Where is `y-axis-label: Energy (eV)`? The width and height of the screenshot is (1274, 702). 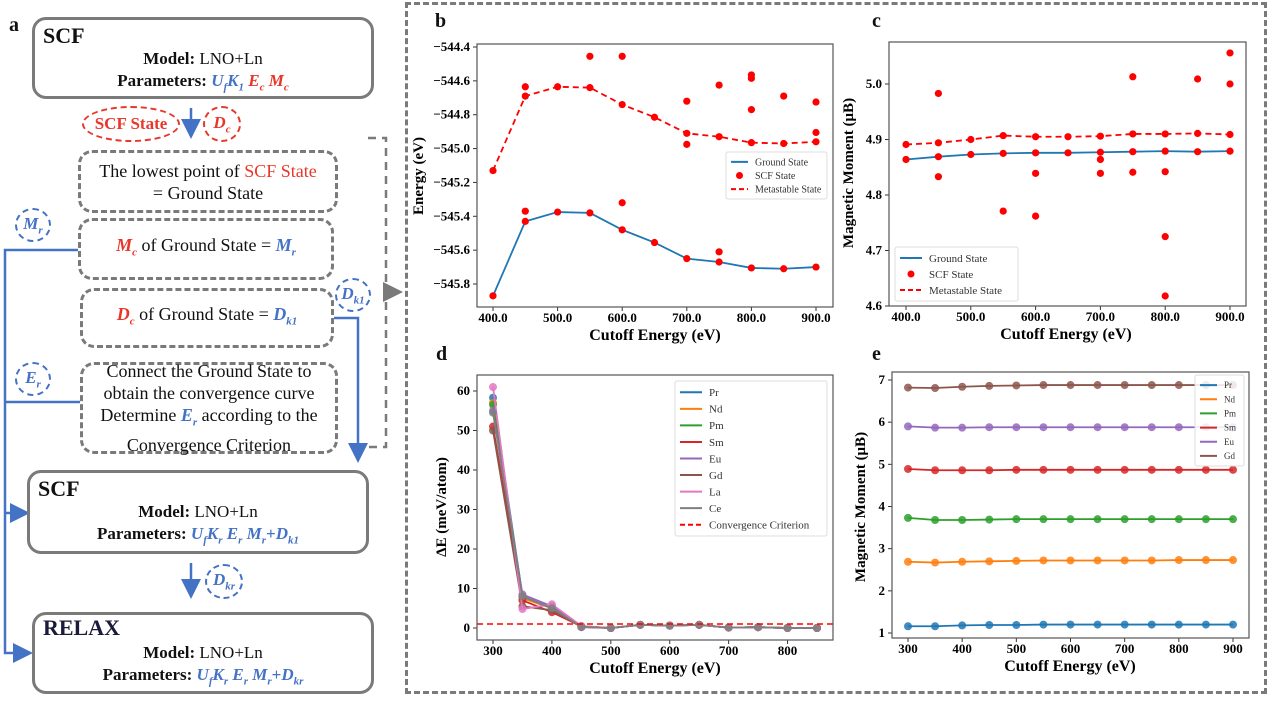
y-axis-label: Energy (eV) is located at coordinates (419, 176).